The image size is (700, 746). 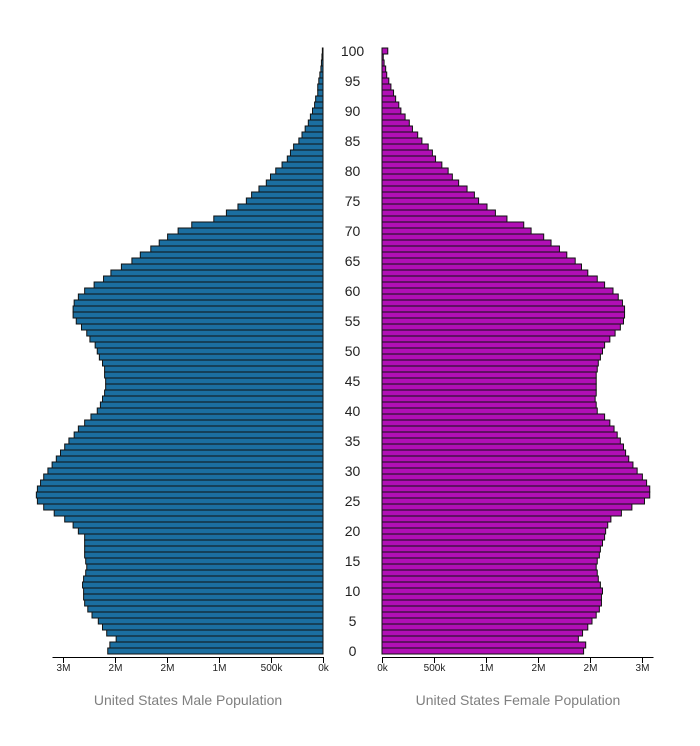 What do you see at coordinates (383, 668) in the screenshot?
I see `axis-tick-label: 0k` at bounding box center [383, 668].